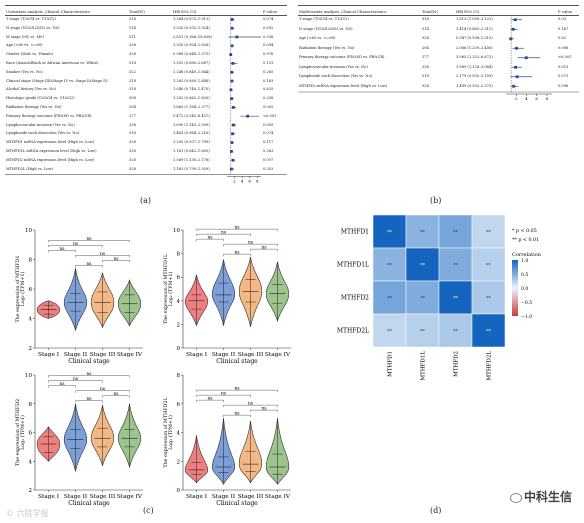 This screenshot has height=523, width=584. Describe the element at coordinates (24, 45) in the screenshot. I see `cell-name: Age (>60 vs. <=60)` at that location.